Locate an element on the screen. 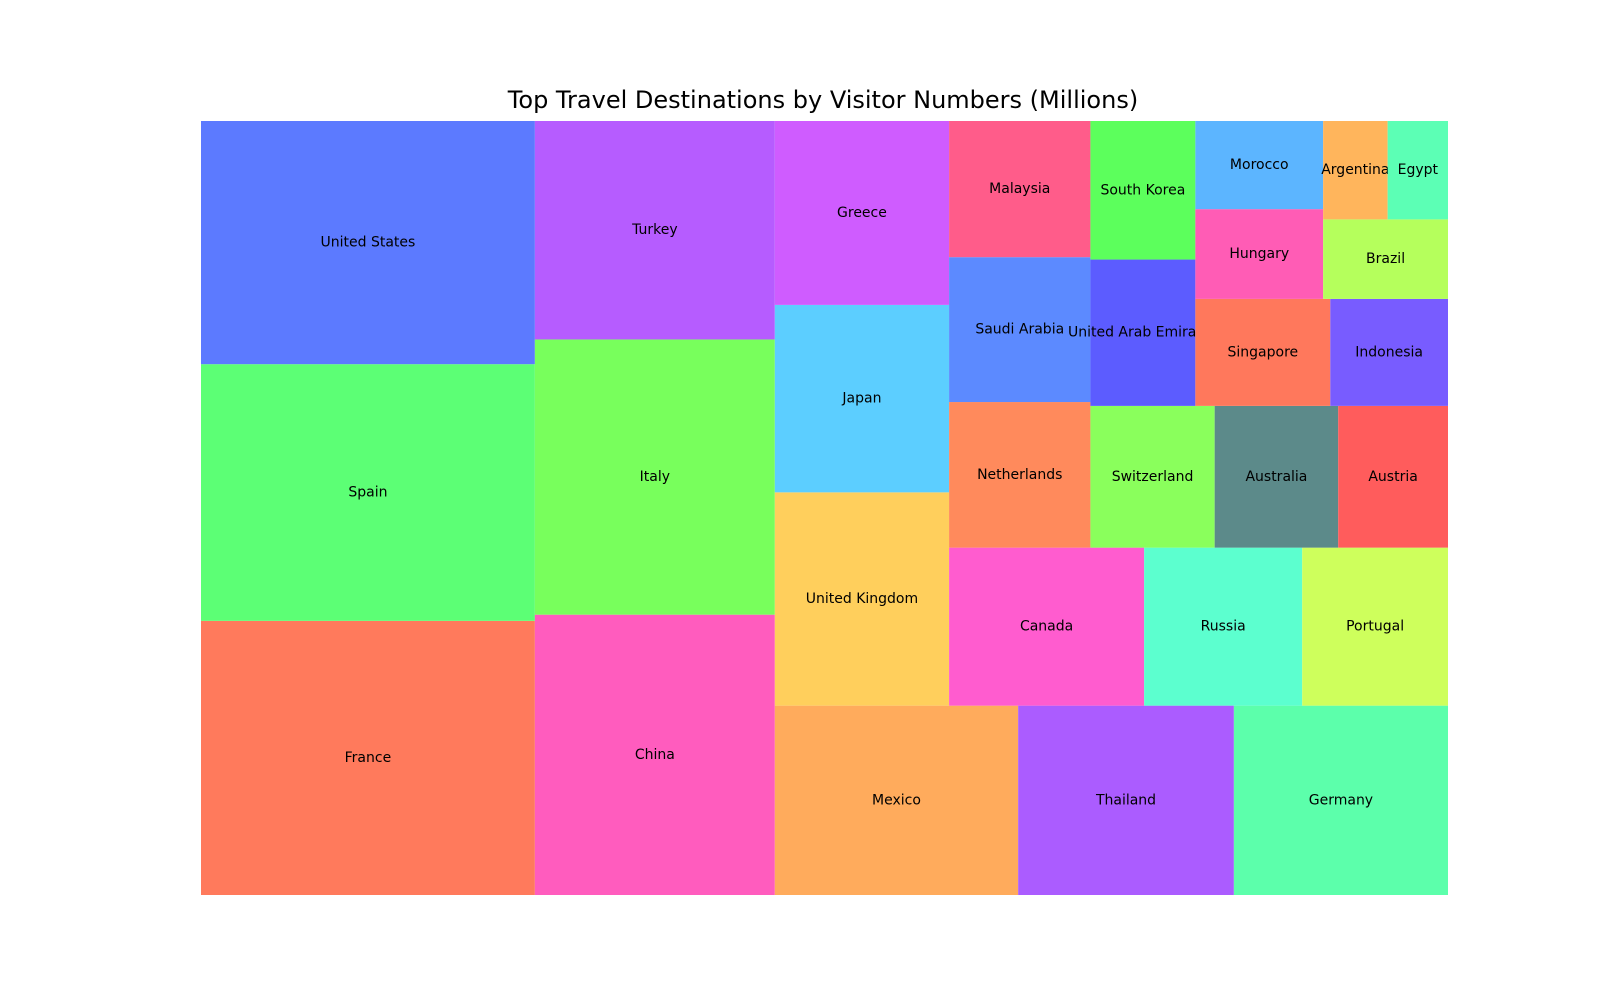  treemap-label-switzerland: Switzerland is located at coordinates (1153, 477).